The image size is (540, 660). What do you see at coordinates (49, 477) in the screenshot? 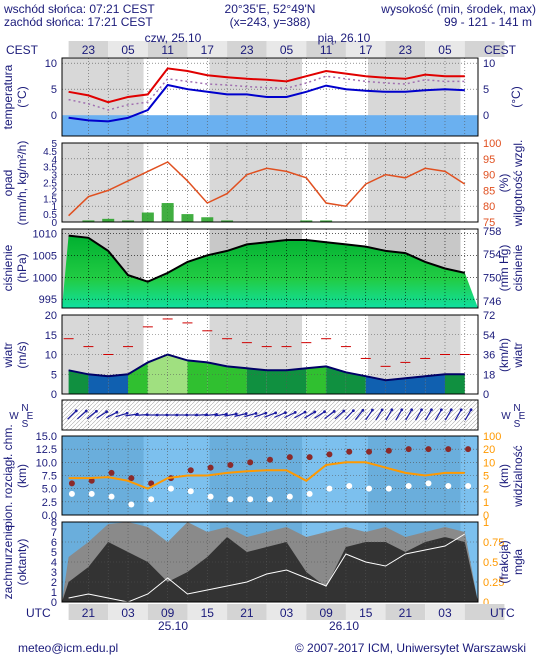
I see `ytick-left: 7.5` at bounding box center [49, 477].